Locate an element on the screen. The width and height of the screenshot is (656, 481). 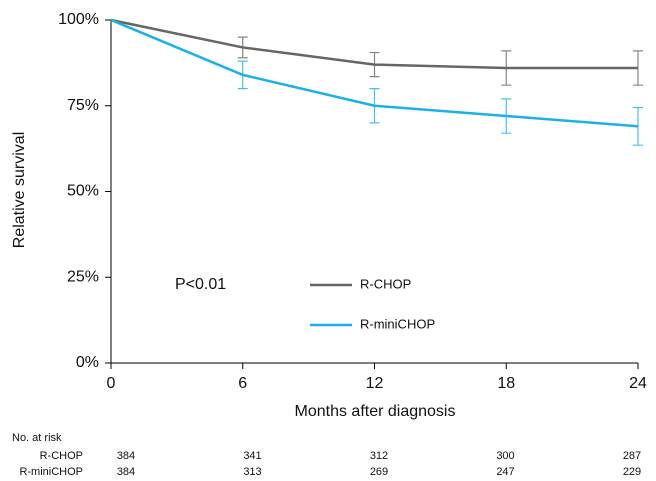
x-tick-label: 18 is located at coordinates (506, 383).